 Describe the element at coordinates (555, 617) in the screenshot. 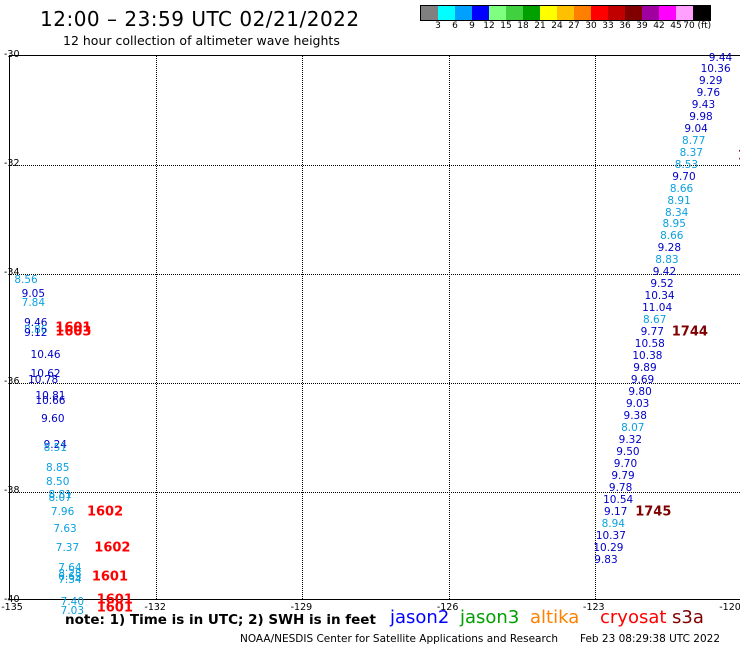

I see `legend-entry-altika: altika` at that location.